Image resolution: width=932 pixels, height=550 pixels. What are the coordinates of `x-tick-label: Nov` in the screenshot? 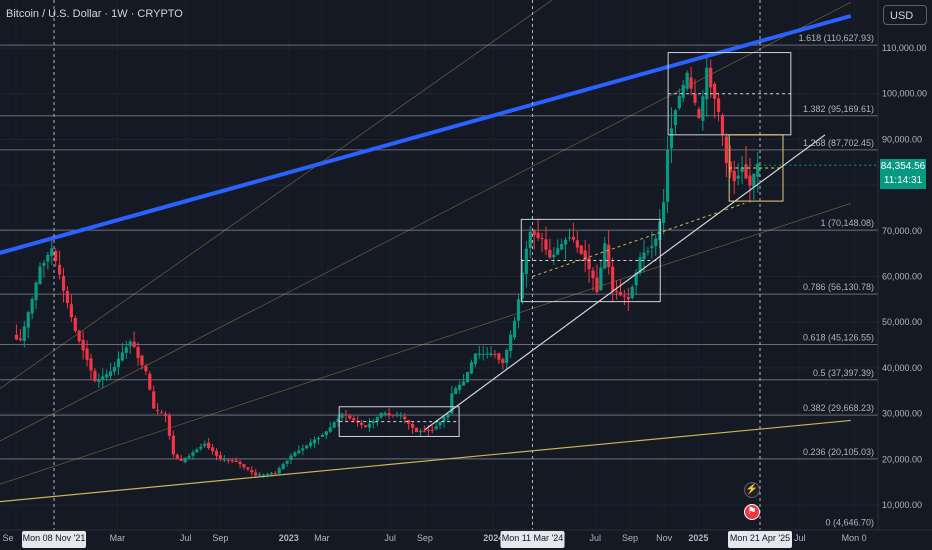 It's located at (664, 538).